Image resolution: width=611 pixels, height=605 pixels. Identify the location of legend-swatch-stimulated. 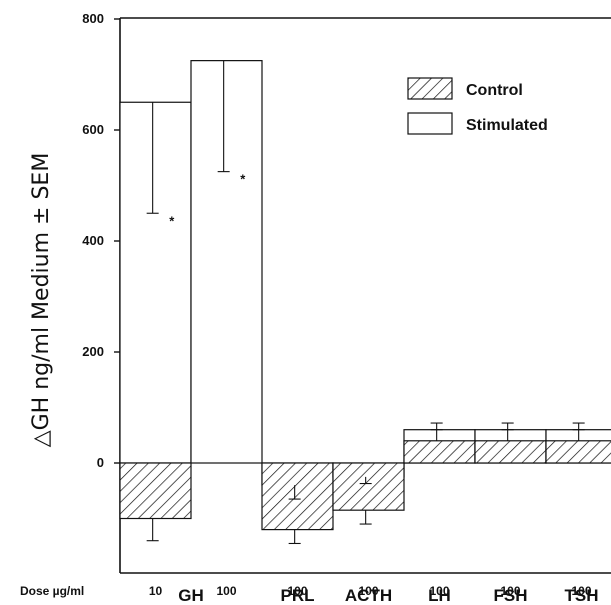
(430, 123).